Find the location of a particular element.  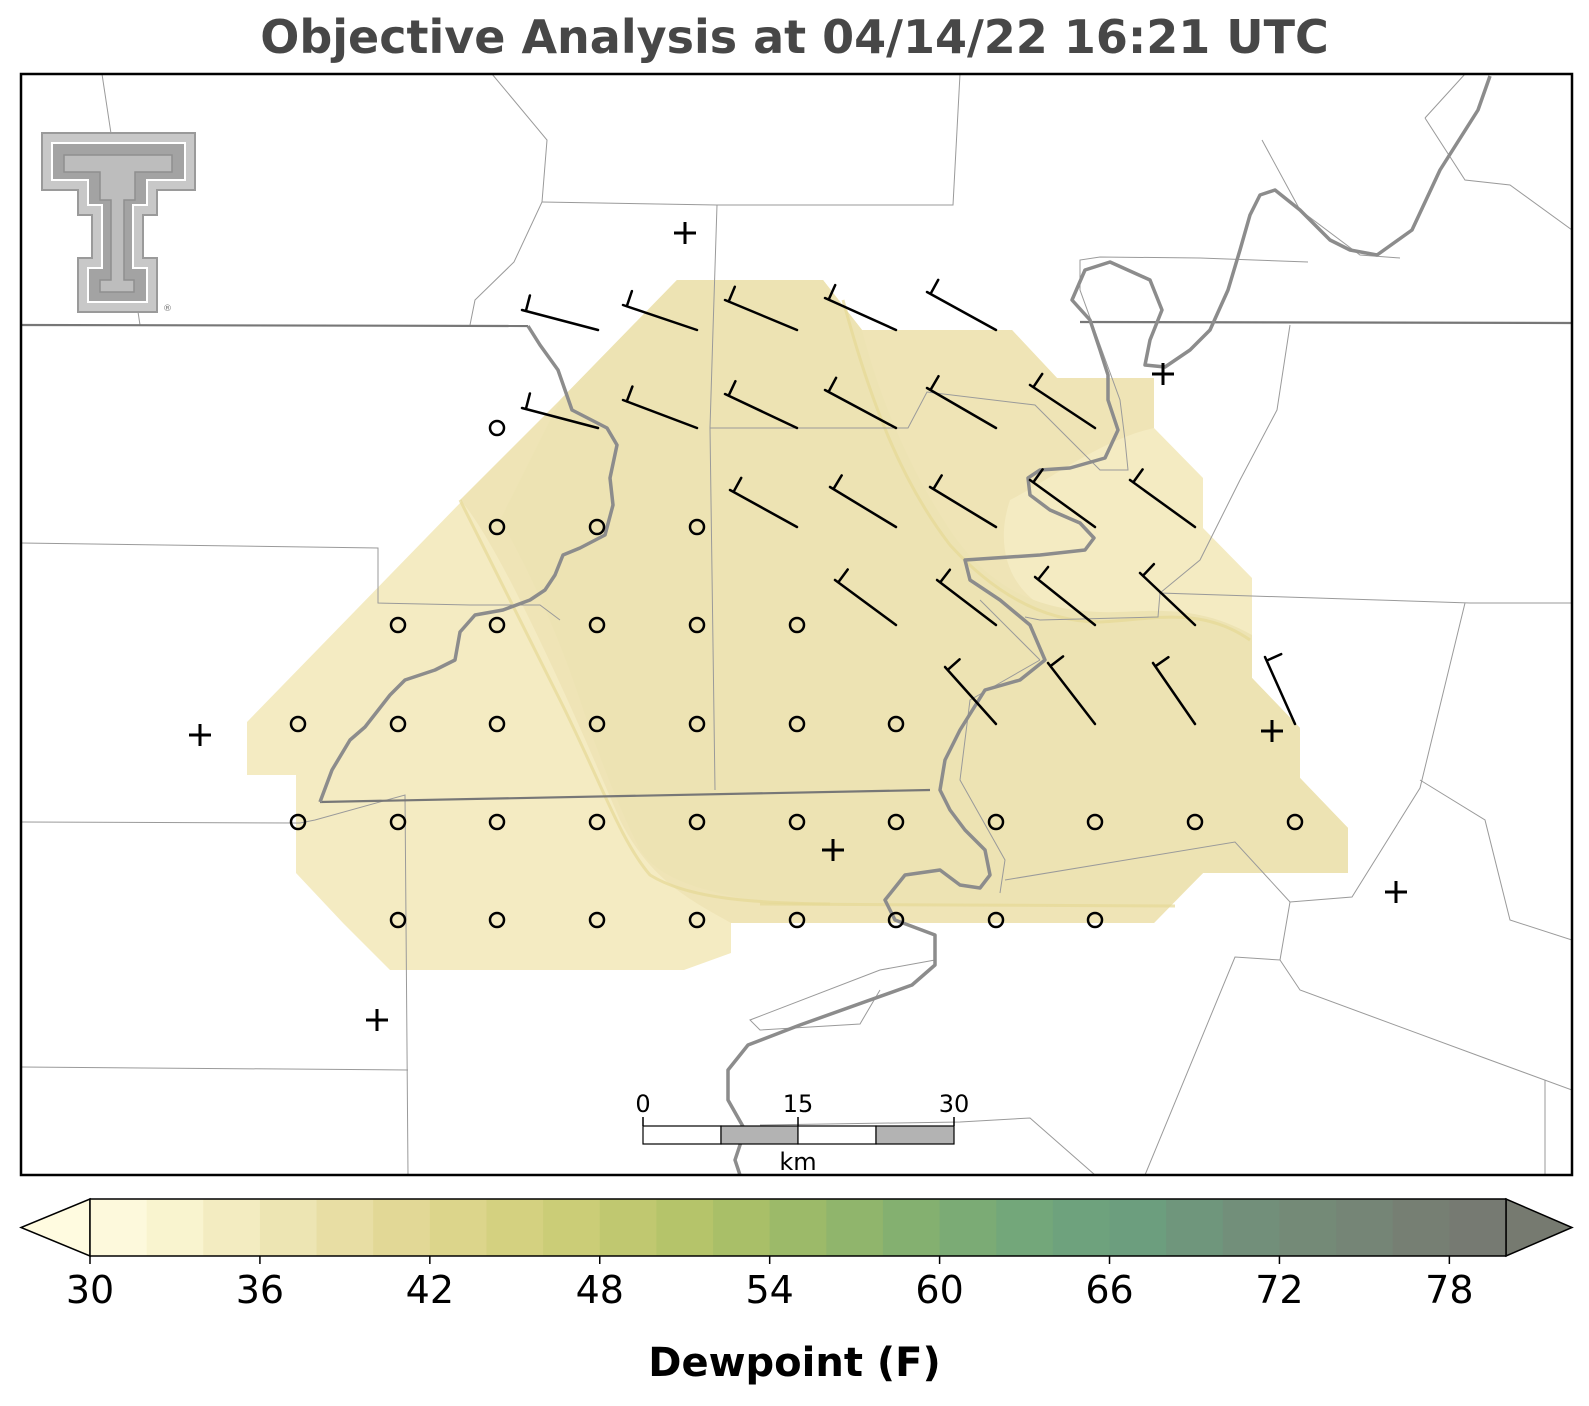

colorbar-under-arrow is located at coordinates (55, 1227).